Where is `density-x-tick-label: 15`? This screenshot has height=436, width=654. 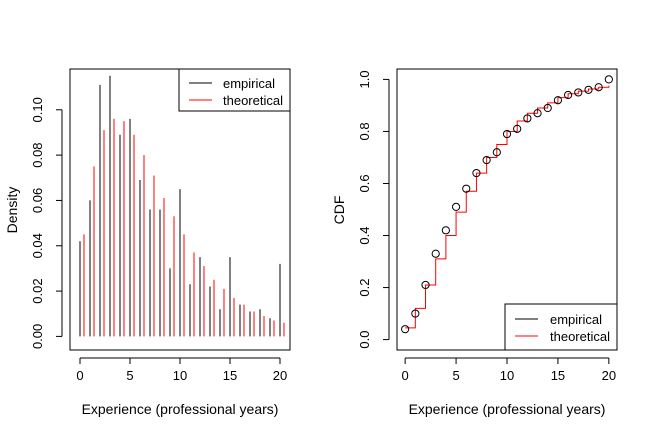 density-x-tick-label: 15 is located at coordinates (230, 375).